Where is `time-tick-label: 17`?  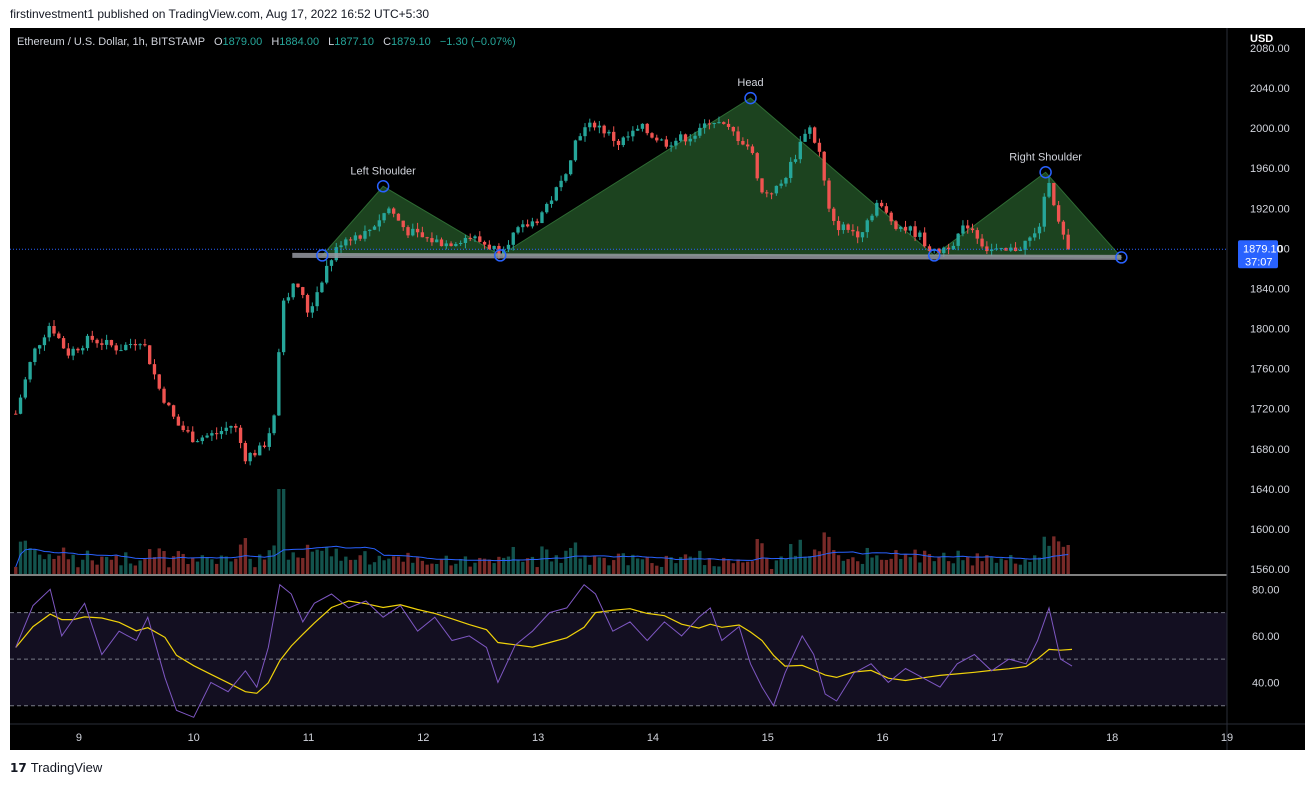 time-tick-label: 17 is located at coordinates (997, 738).